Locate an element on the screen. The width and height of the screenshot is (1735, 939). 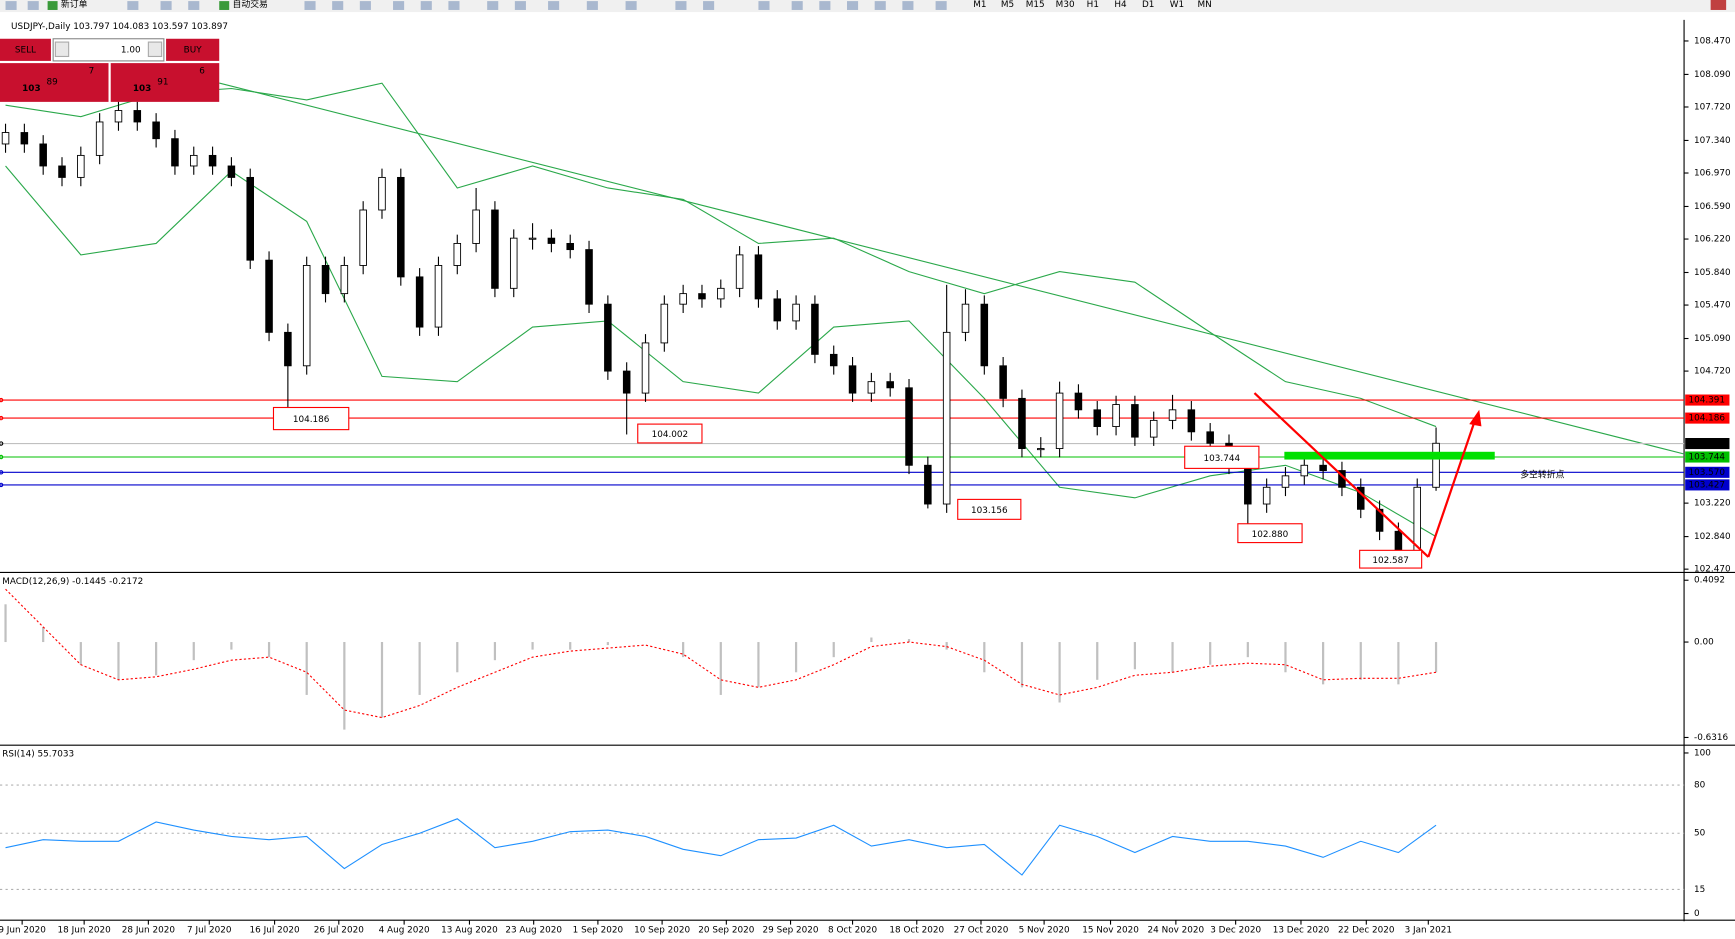
x-tick-label: 3 Jan 2021 is located at coordinates (1428, 931).